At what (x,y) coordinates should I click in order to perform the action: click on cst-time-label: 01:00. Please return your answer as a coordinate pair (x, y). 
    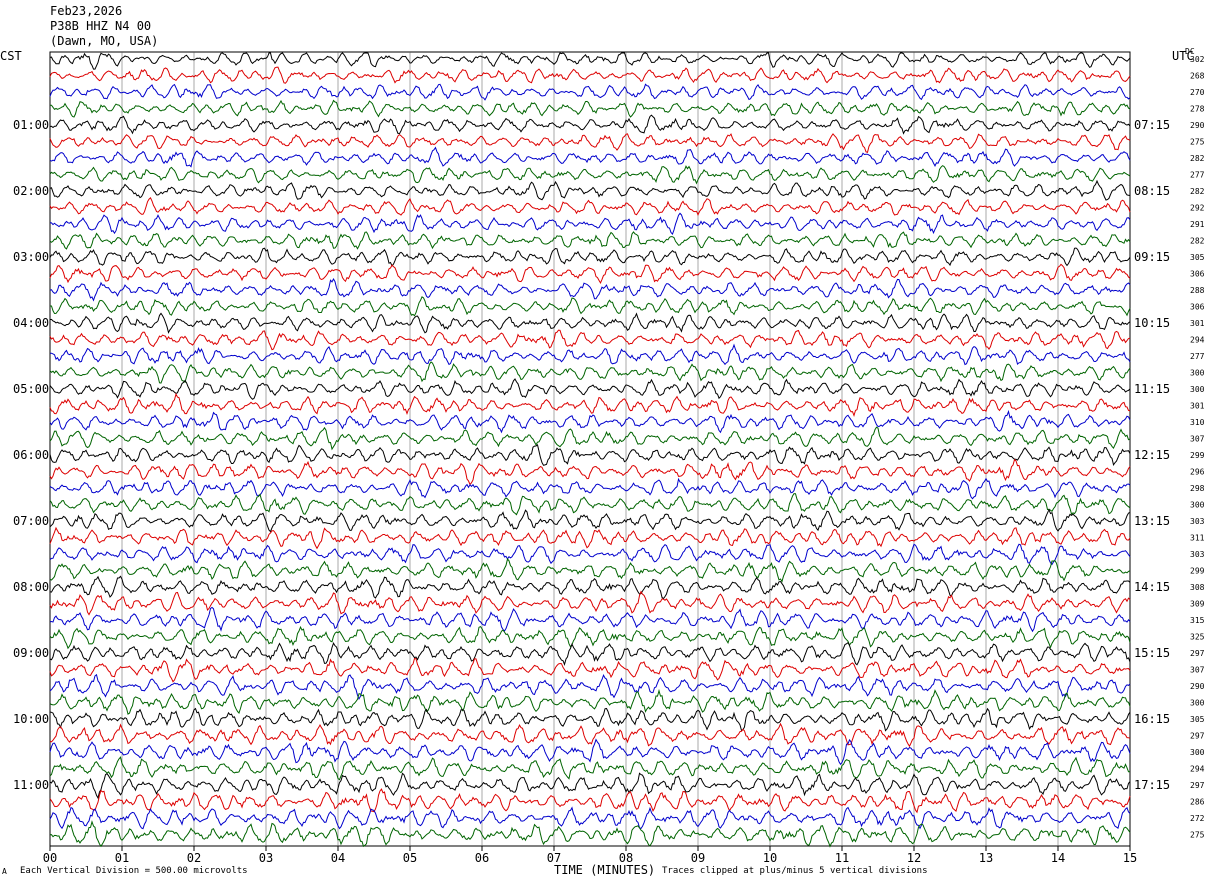
    Looking at the image, I should click on (31, 125).